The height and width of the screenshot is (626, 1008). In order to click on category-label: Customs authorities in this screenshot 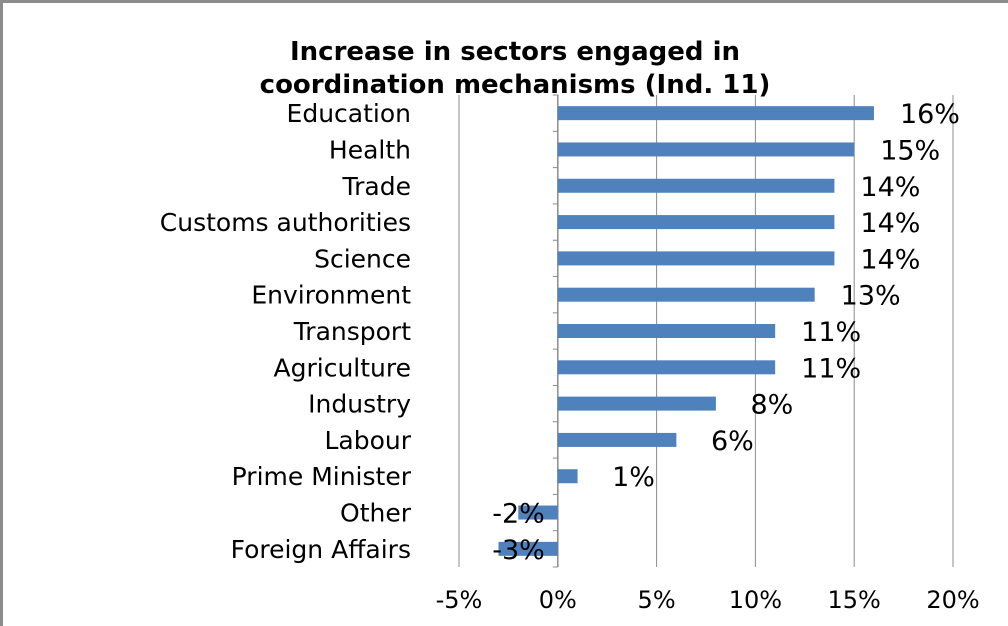, I will do `click(285, 222)`.